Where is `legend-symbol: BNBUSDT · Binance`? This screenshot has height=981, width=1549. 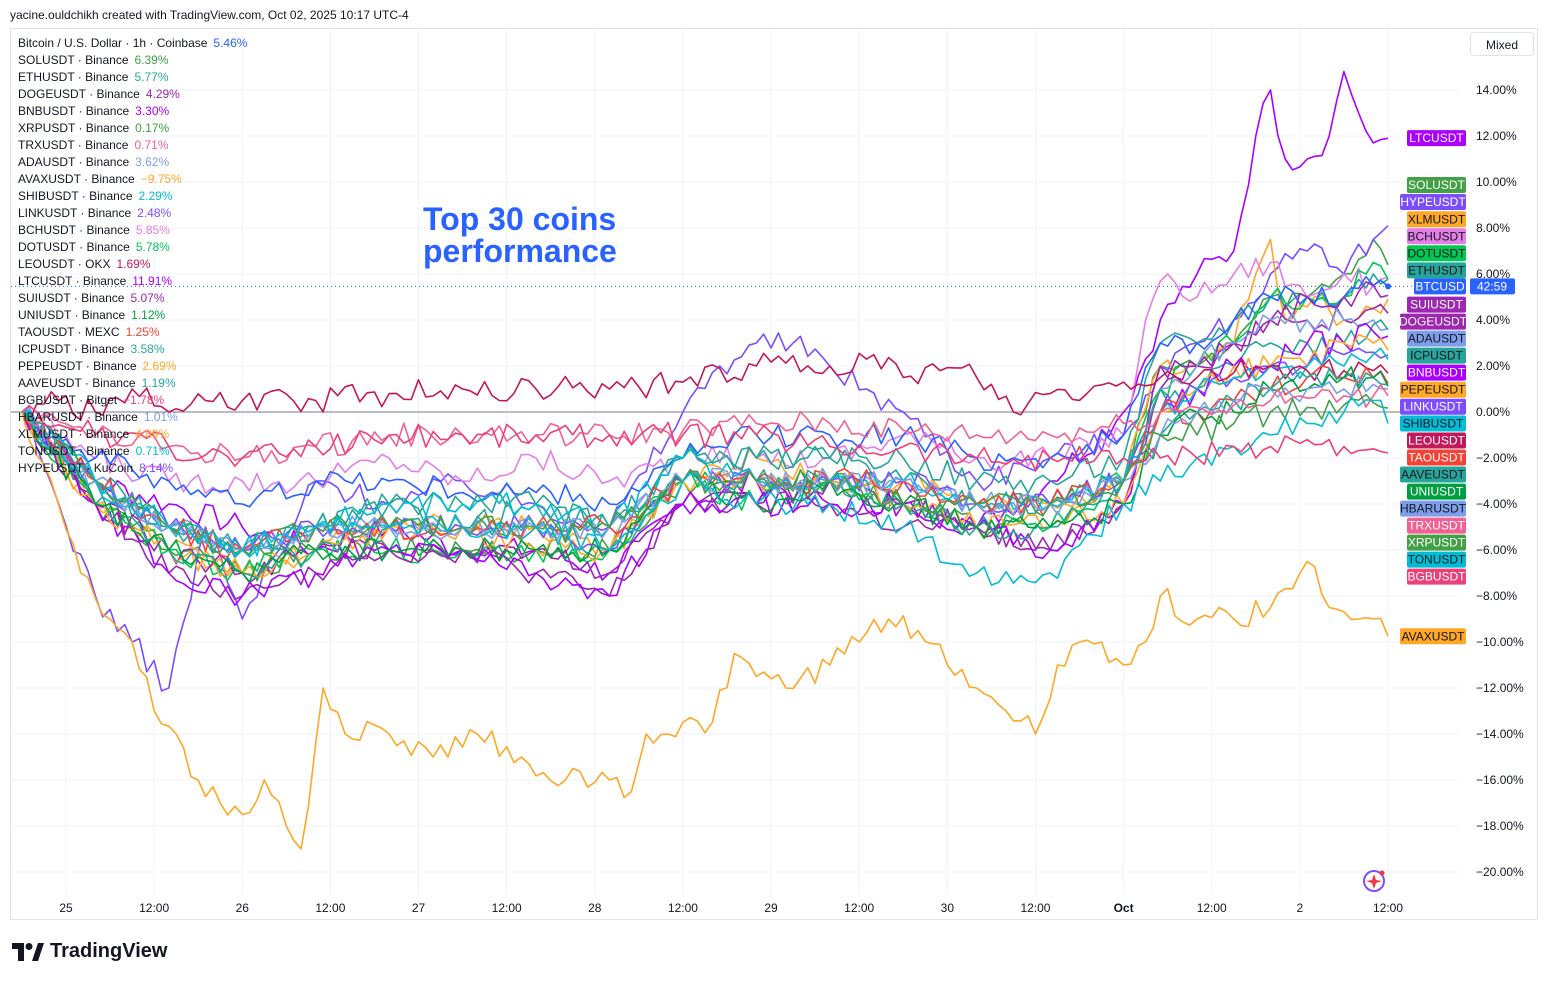
legend-symbol: BNBUSDT · Binance is located at coordinates (74, 111).